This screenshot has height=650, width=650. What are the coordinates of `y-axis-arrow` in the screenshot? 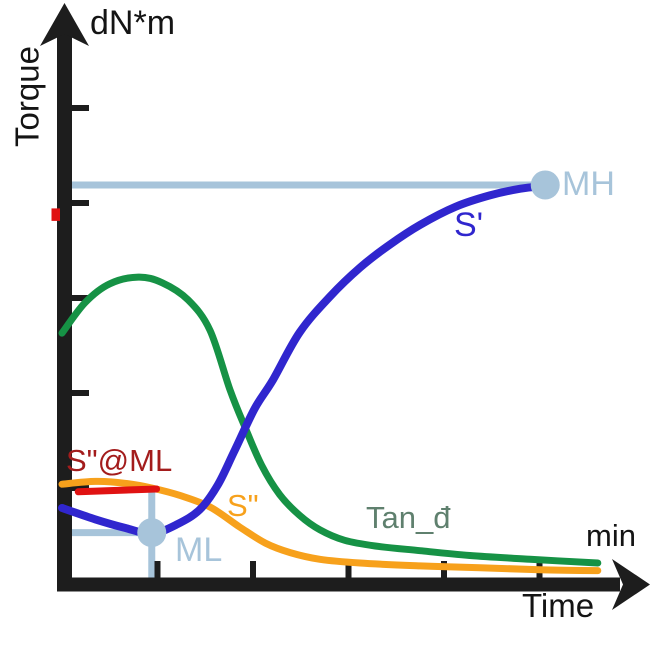 It's located at (64, 24).